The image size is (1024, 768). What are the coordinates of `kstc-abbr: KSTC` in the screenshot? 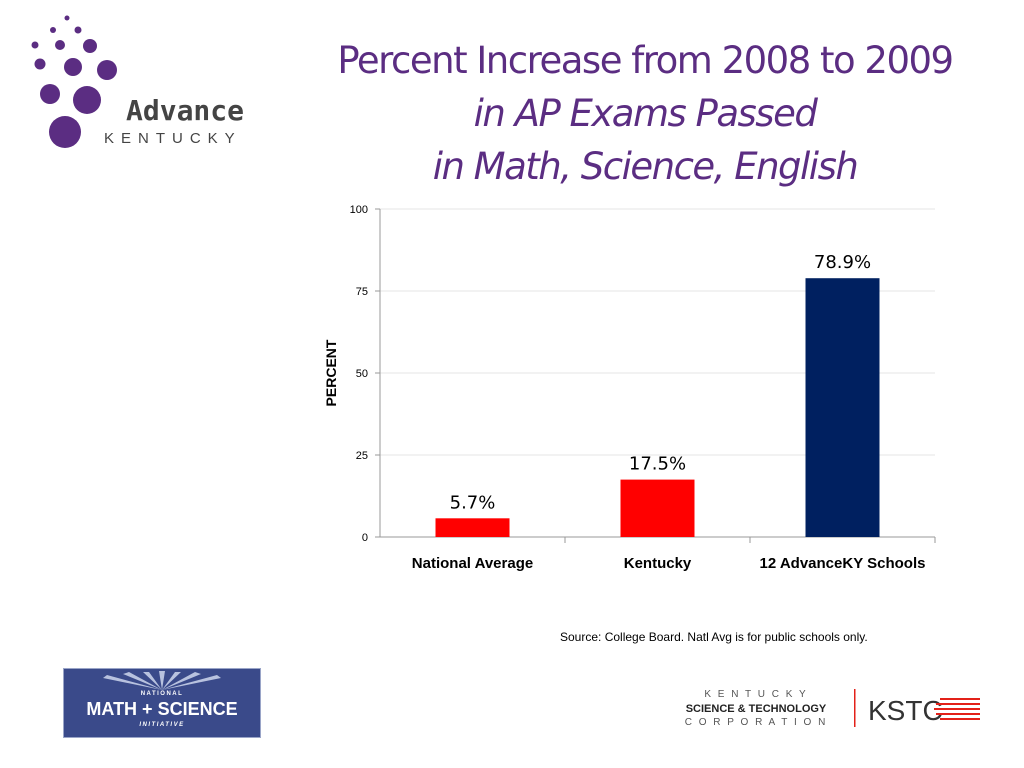 It's located at (905, 710).